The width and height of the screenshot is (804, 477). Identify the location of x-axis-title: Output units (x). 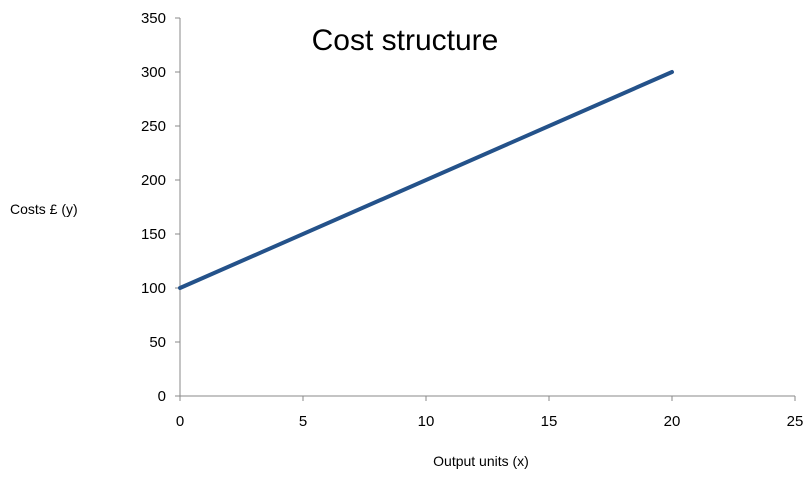
(481, 461).